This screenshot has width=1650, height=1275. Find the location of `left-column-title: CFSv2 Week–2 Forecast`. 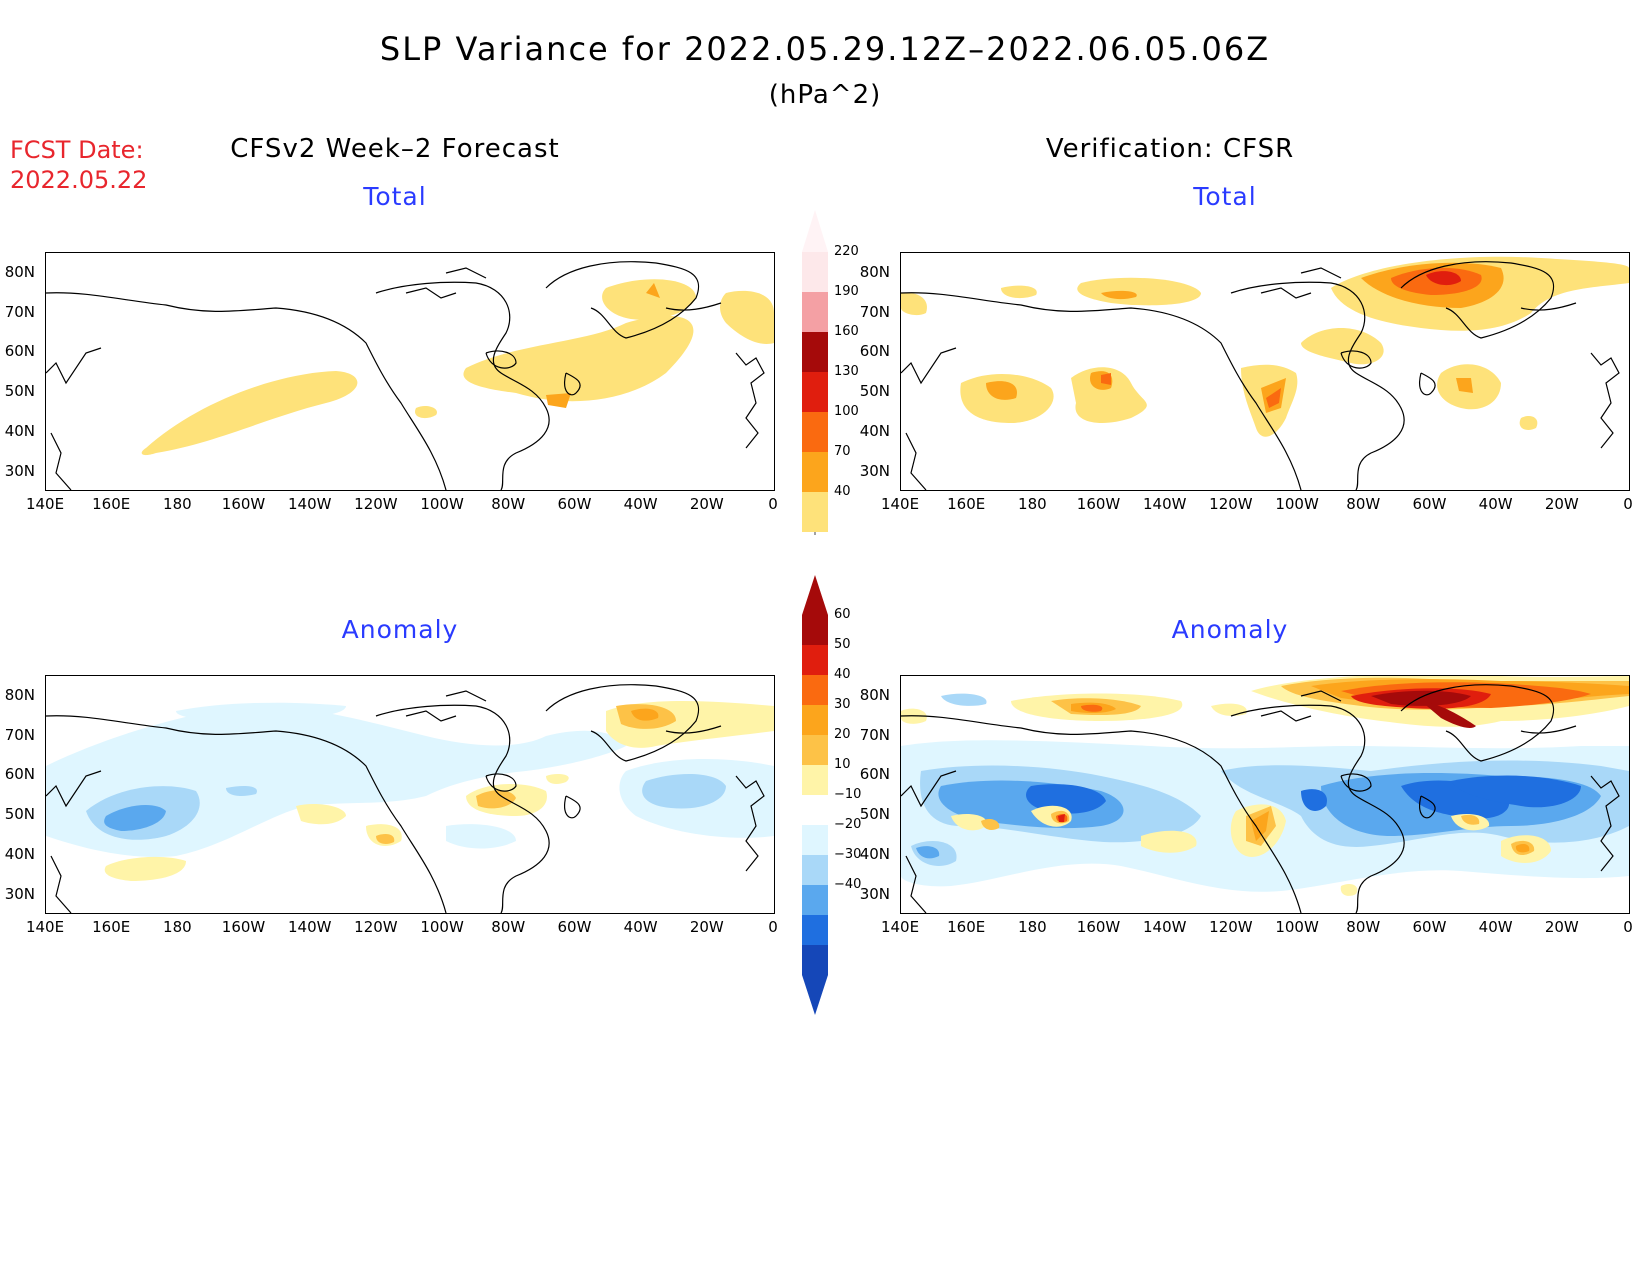

left-column-title: CFSv2 Week–2 Forecast is located at coordinates (395, 149).